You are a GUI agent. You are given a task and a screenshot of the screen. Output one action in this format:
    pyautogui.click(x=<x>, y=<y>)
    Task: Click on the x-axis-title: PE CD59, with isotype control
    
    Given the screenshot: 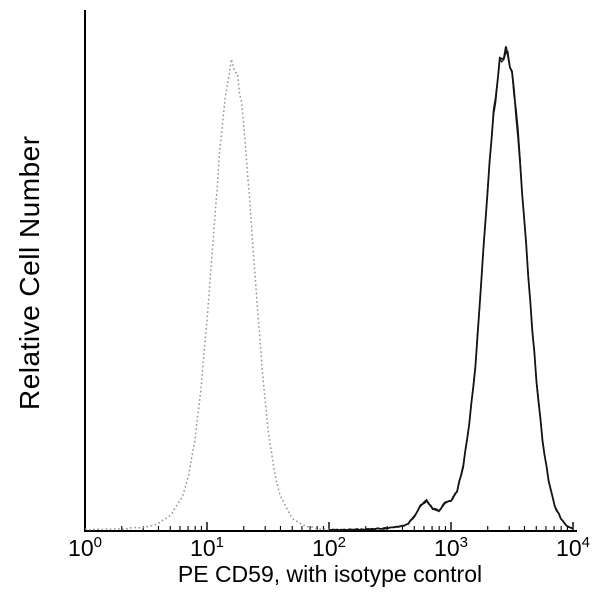 What is the action you would take?
    pyautogui.click(x=330, y=574)
    